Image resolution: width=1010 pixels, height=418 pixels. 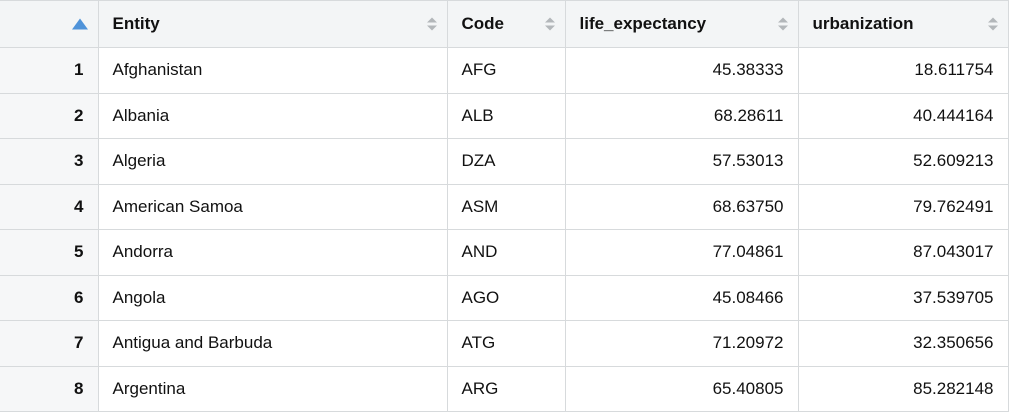 I want to click on row-number-cell: 8, so click(x=49, y=389).